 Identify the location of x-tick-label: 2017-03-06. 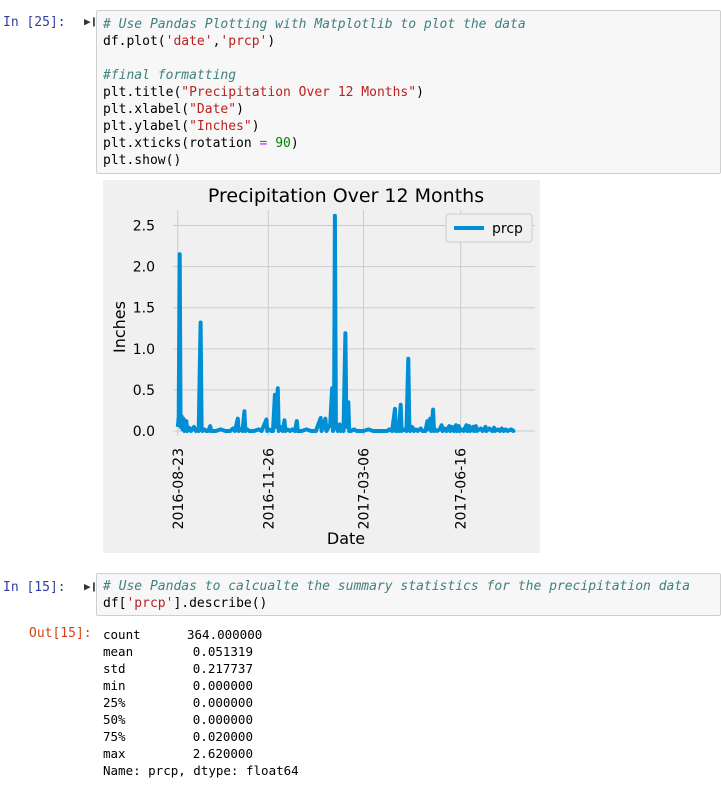
(365, 488).